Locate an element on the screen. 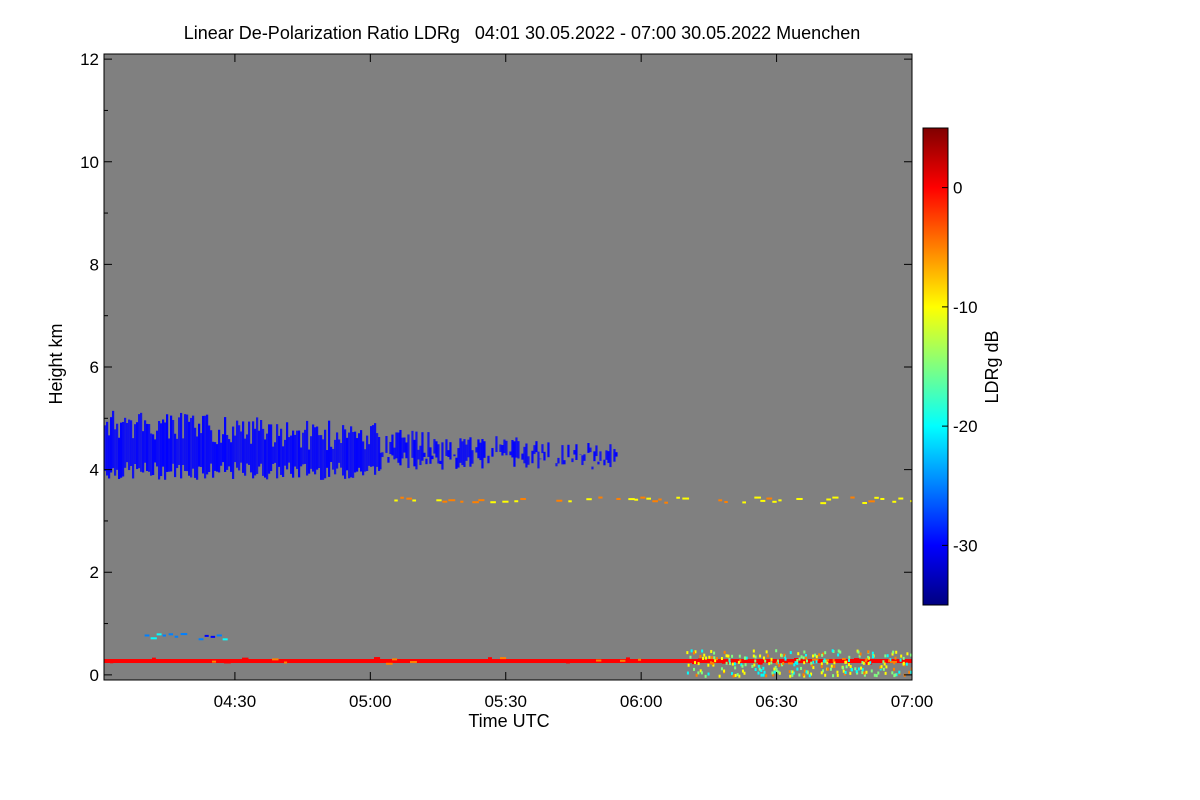 The width and height of the screenshot is (1200, 800). y-tick-label: 6 is located at coordinates (94, 367).